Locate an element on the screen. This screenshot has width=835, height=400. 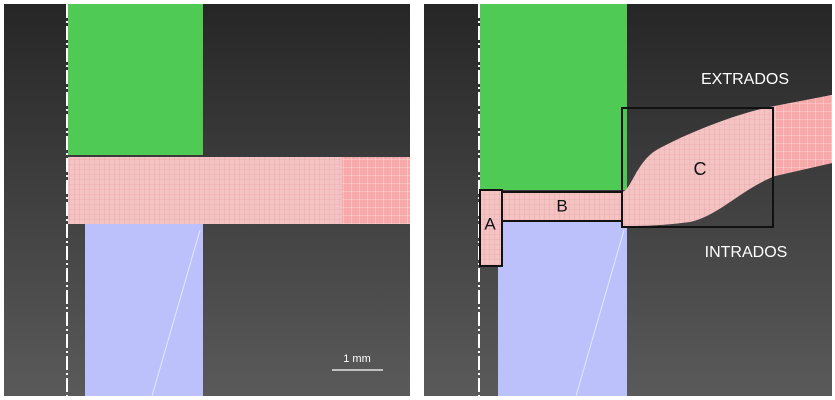
label-c: C is located at coordinates (700, 169).